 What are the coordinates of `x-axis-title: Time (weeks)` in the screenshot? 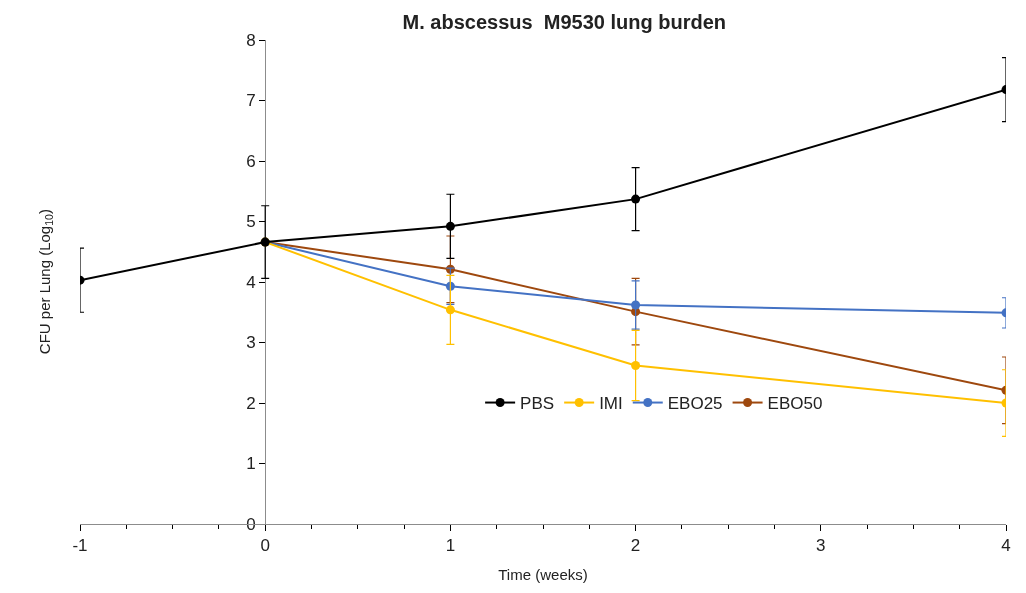 It's located at (543, 575).